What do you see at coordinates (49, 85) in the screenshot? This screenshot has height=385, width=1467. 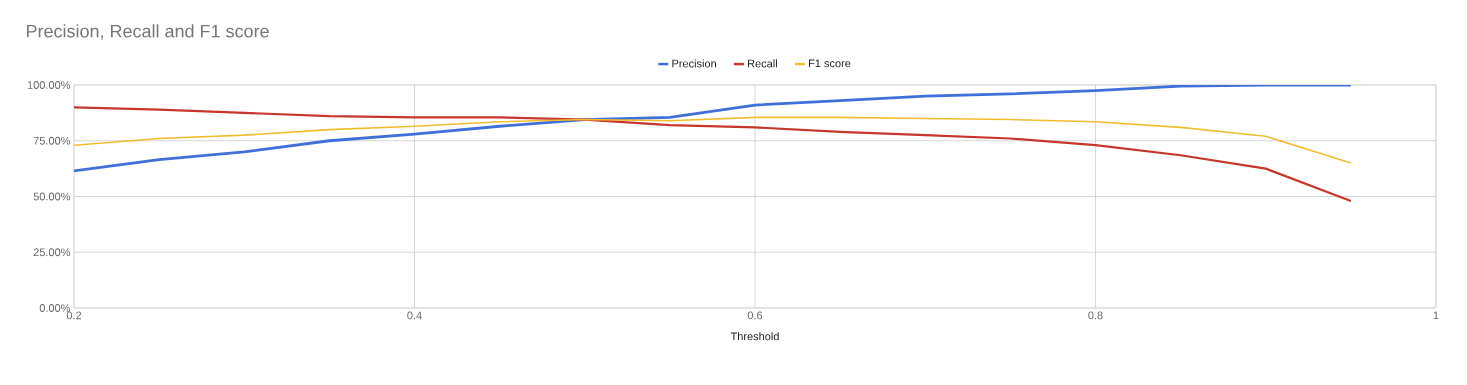 I see `y-tick-label: 100.00%` at bounding box center [49, 85].